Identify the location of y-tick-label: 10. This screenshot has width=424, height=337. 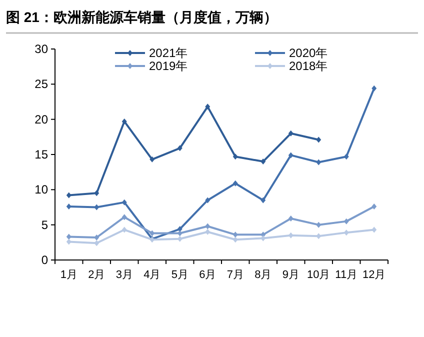
(41, 189).